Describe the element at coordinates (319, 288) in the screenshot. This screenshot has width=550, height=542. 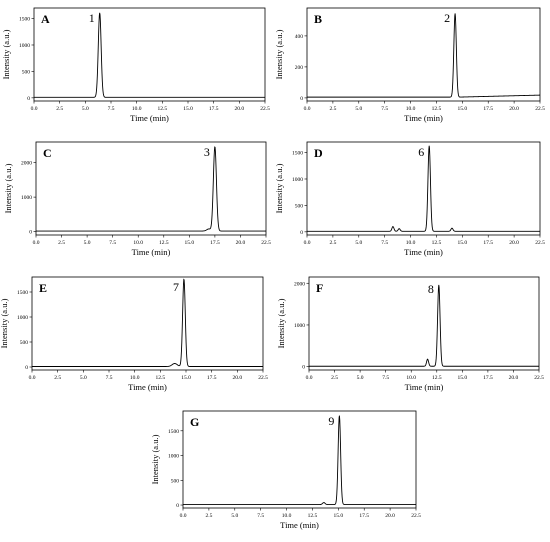
I see `panel-letter: F` at that location.